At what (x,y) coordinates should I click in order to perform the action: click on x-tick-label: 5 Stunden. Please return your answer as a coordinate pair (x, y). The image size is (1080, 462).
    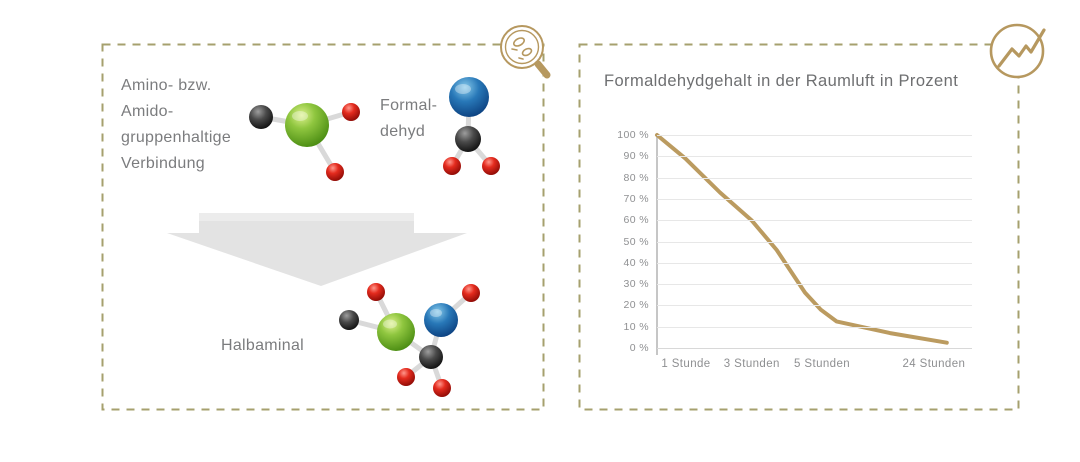
    Looking at the image, I should click on (822, 364).